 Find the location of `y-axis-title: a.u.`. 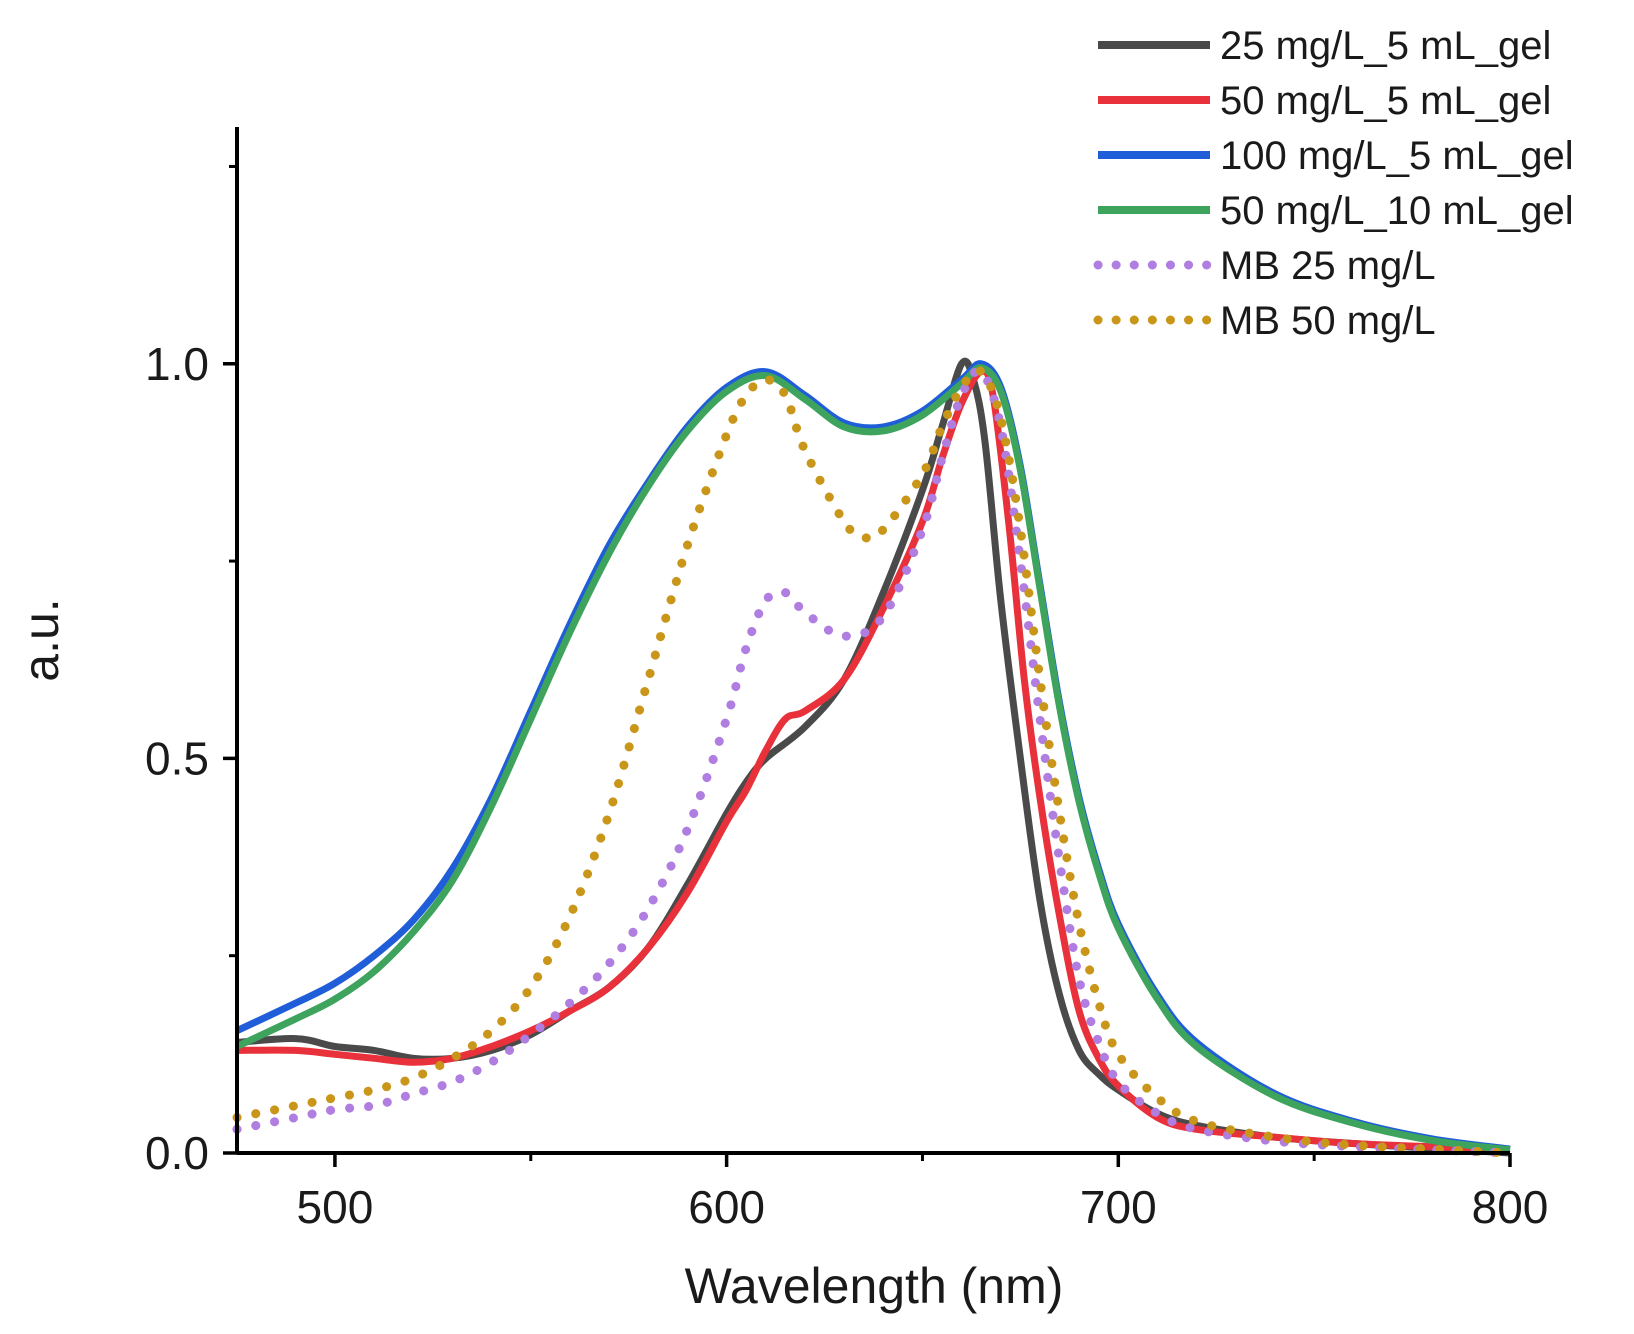

y-axis-title: a.u. is located at coordinates (41, 639).